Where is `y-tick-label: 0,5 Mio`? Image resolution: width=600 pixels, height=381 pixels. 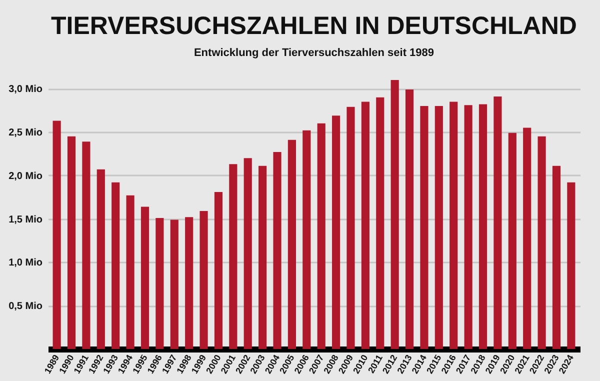 y-tick-label: 0,5 Mio is located at coordinates (25, 306).